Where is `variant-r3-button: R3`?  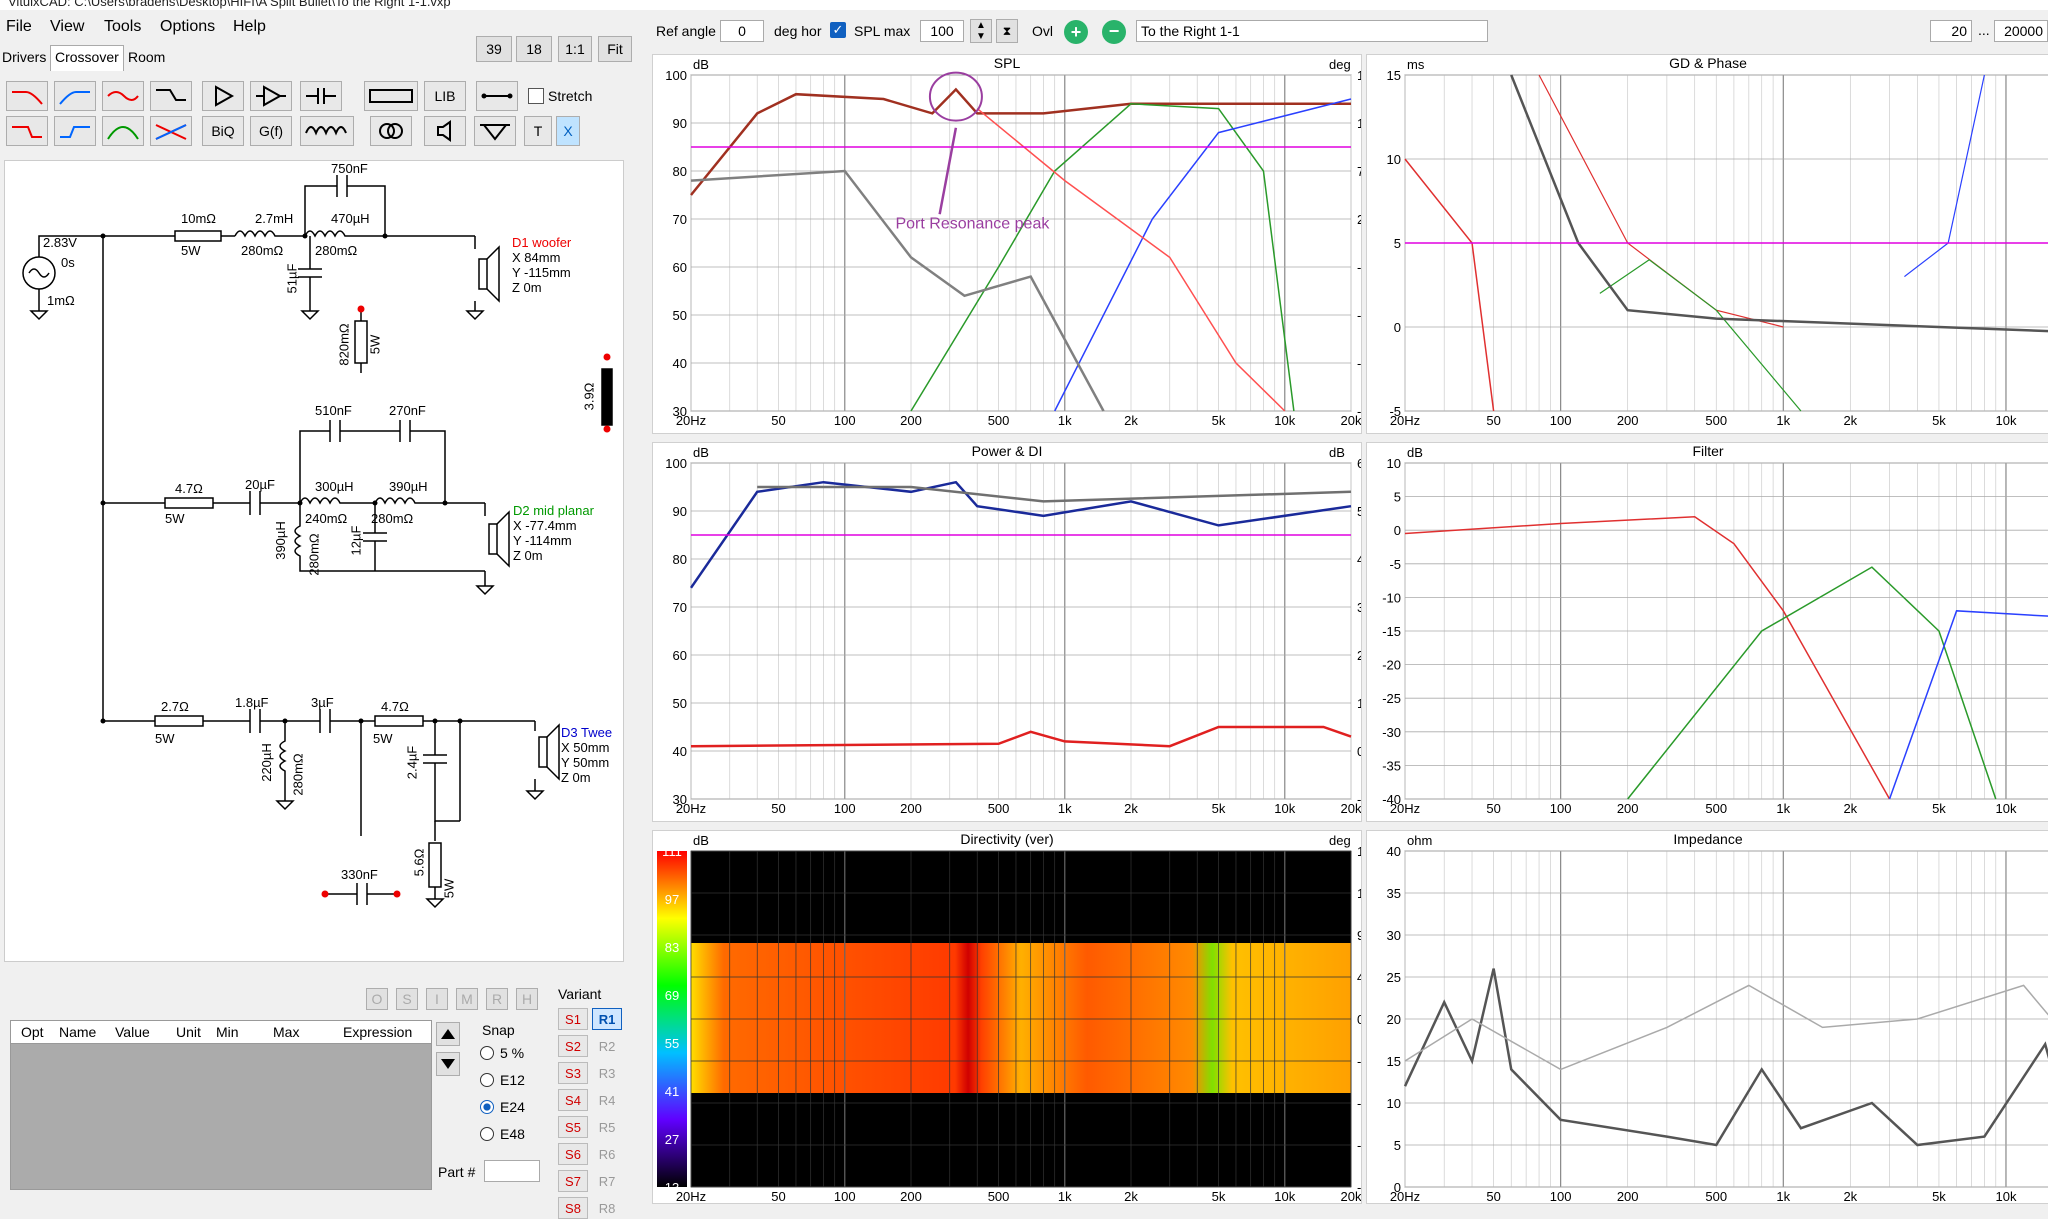
variant-r3-button: R3 is located at coordinates (607, 1073).